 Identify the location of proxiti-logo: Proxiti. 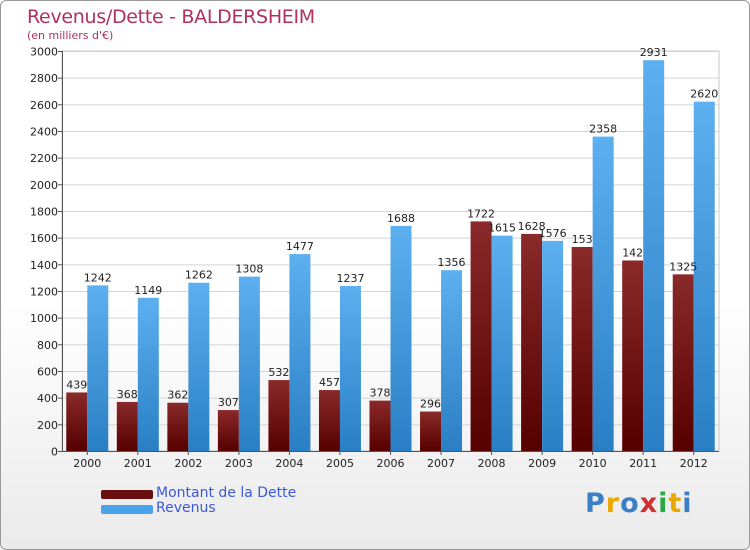
(639, 503).